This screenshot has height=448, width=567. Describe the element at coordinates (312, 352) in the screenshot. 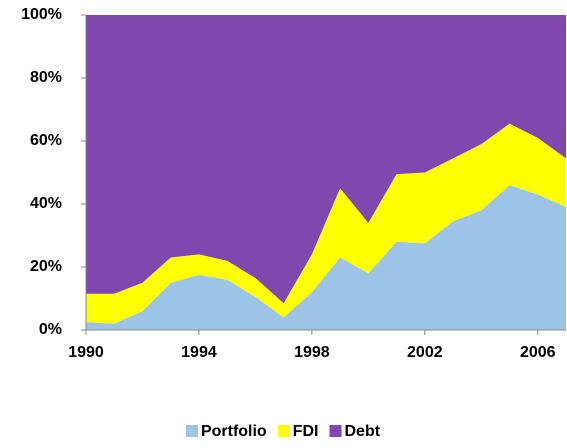

I see `x-tick-label: 1998` at that location.